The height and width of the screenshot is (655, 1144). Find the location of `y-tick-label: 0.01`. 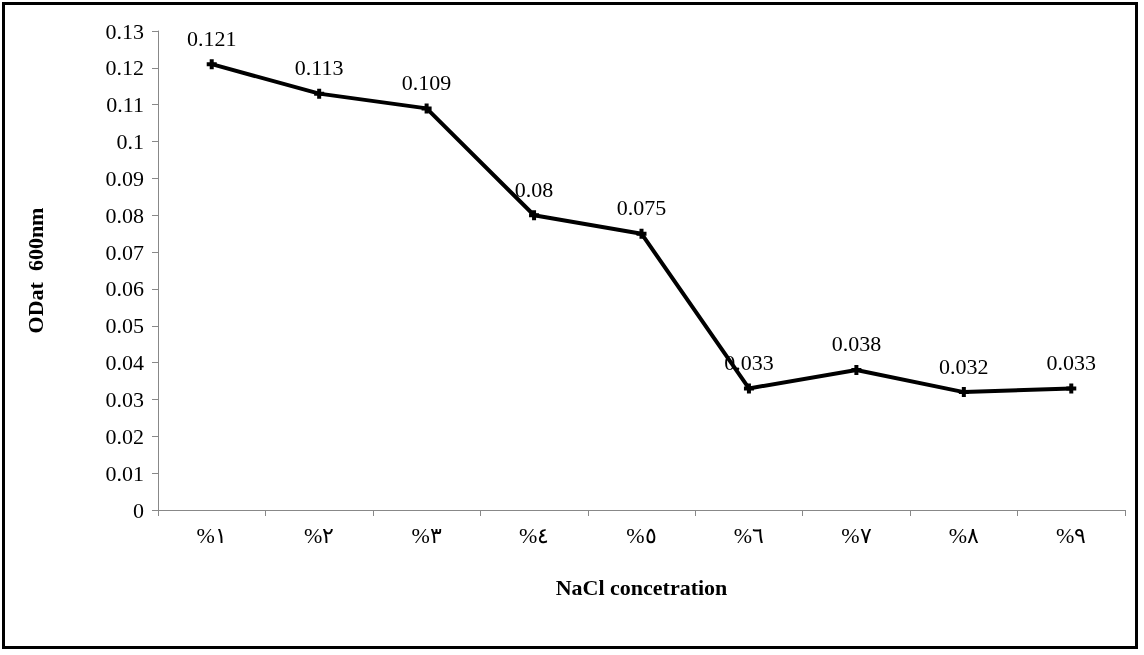

y-tick-label: 0.01 is located at coordinates (124, 473).